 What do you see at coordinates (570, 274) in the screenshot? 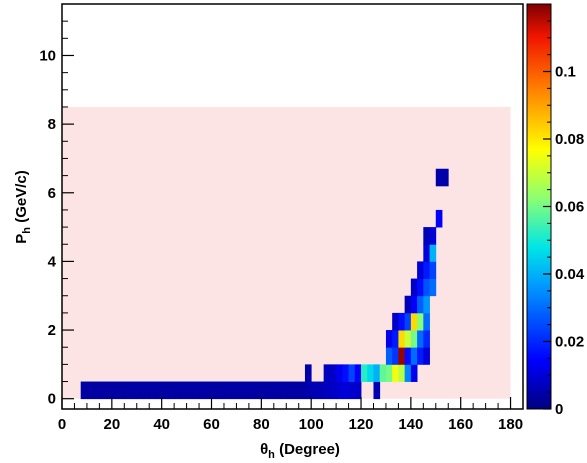
I see `colorbar-tick-label: 0.04` at bounding box center [570, 274].